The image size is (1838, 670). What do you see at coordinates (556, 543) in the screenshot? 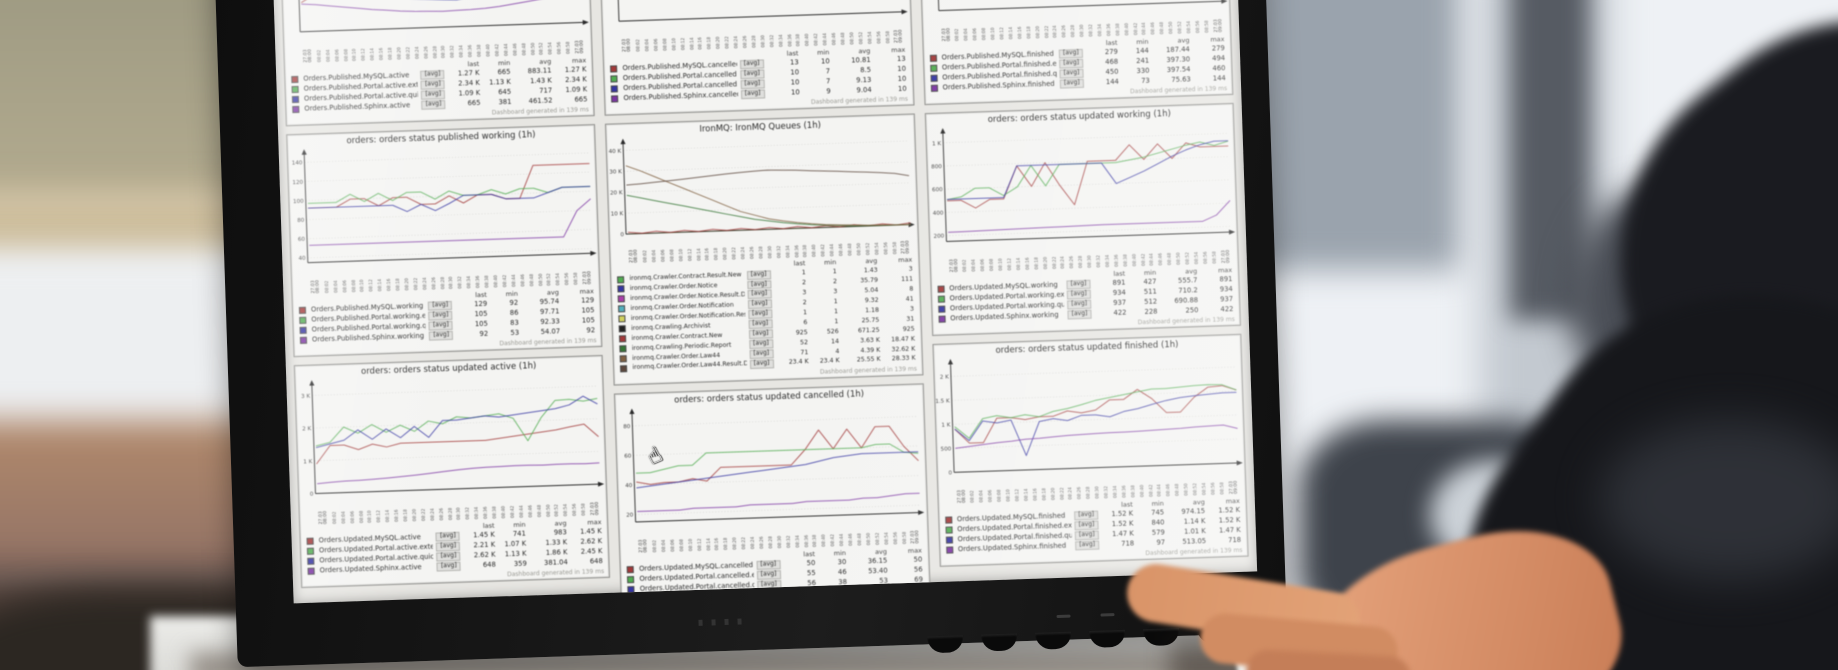
I see `series-avg: 1.33 K` at bounding box center [556, 543].